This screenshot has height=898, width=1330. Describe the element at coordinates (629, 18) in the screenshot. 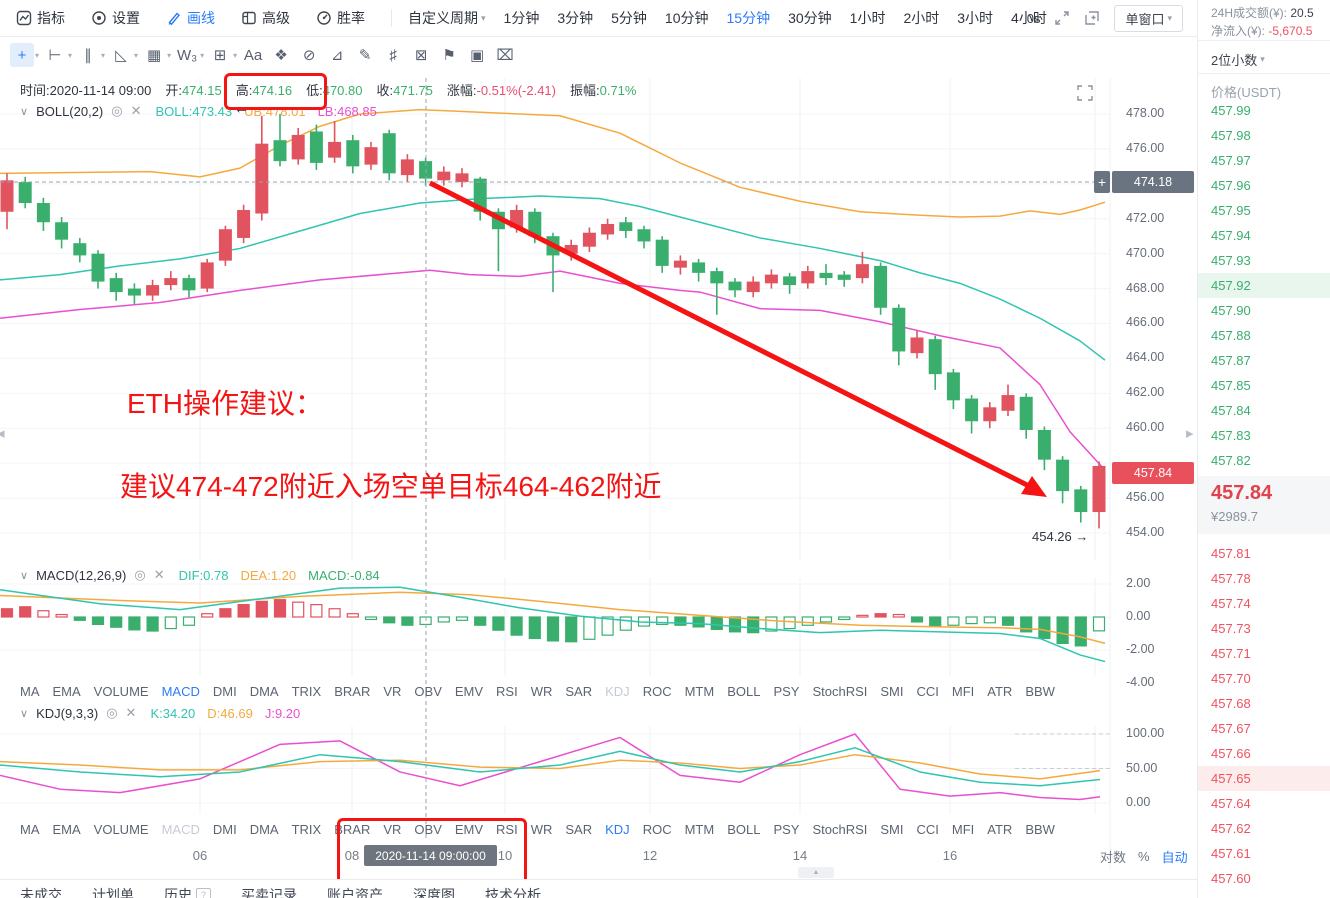

I see `period-5分钟: 5分钟` at that location.